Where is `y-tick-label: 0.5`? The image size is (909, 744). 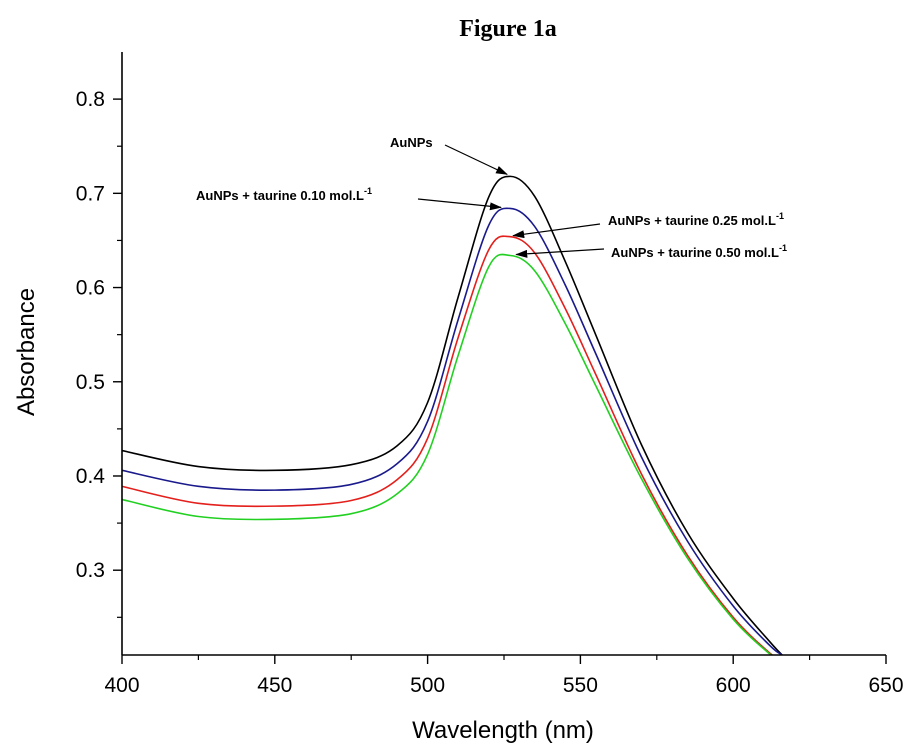
y-tick-label: 0.5 is located at coordinates (90, 382).